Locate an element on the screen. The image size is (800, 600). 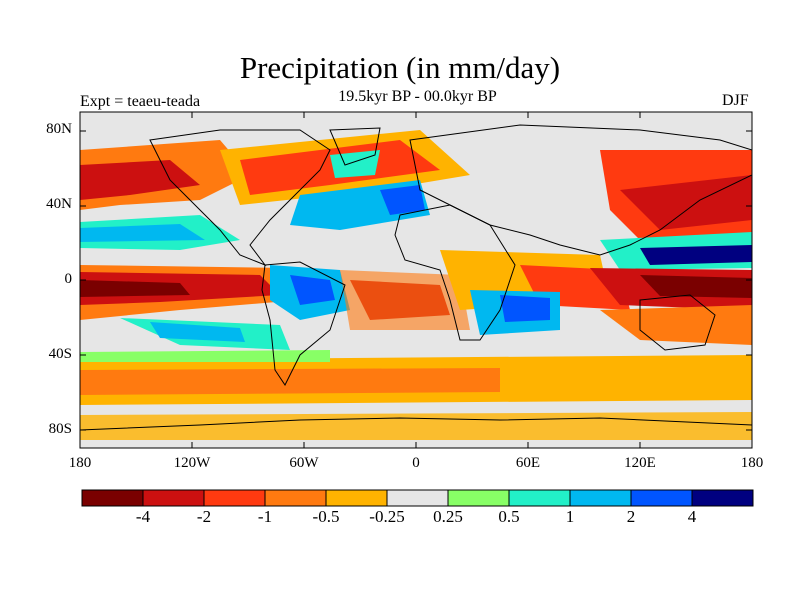
colorbar-label: -1 is located at coordinates (265, 516).